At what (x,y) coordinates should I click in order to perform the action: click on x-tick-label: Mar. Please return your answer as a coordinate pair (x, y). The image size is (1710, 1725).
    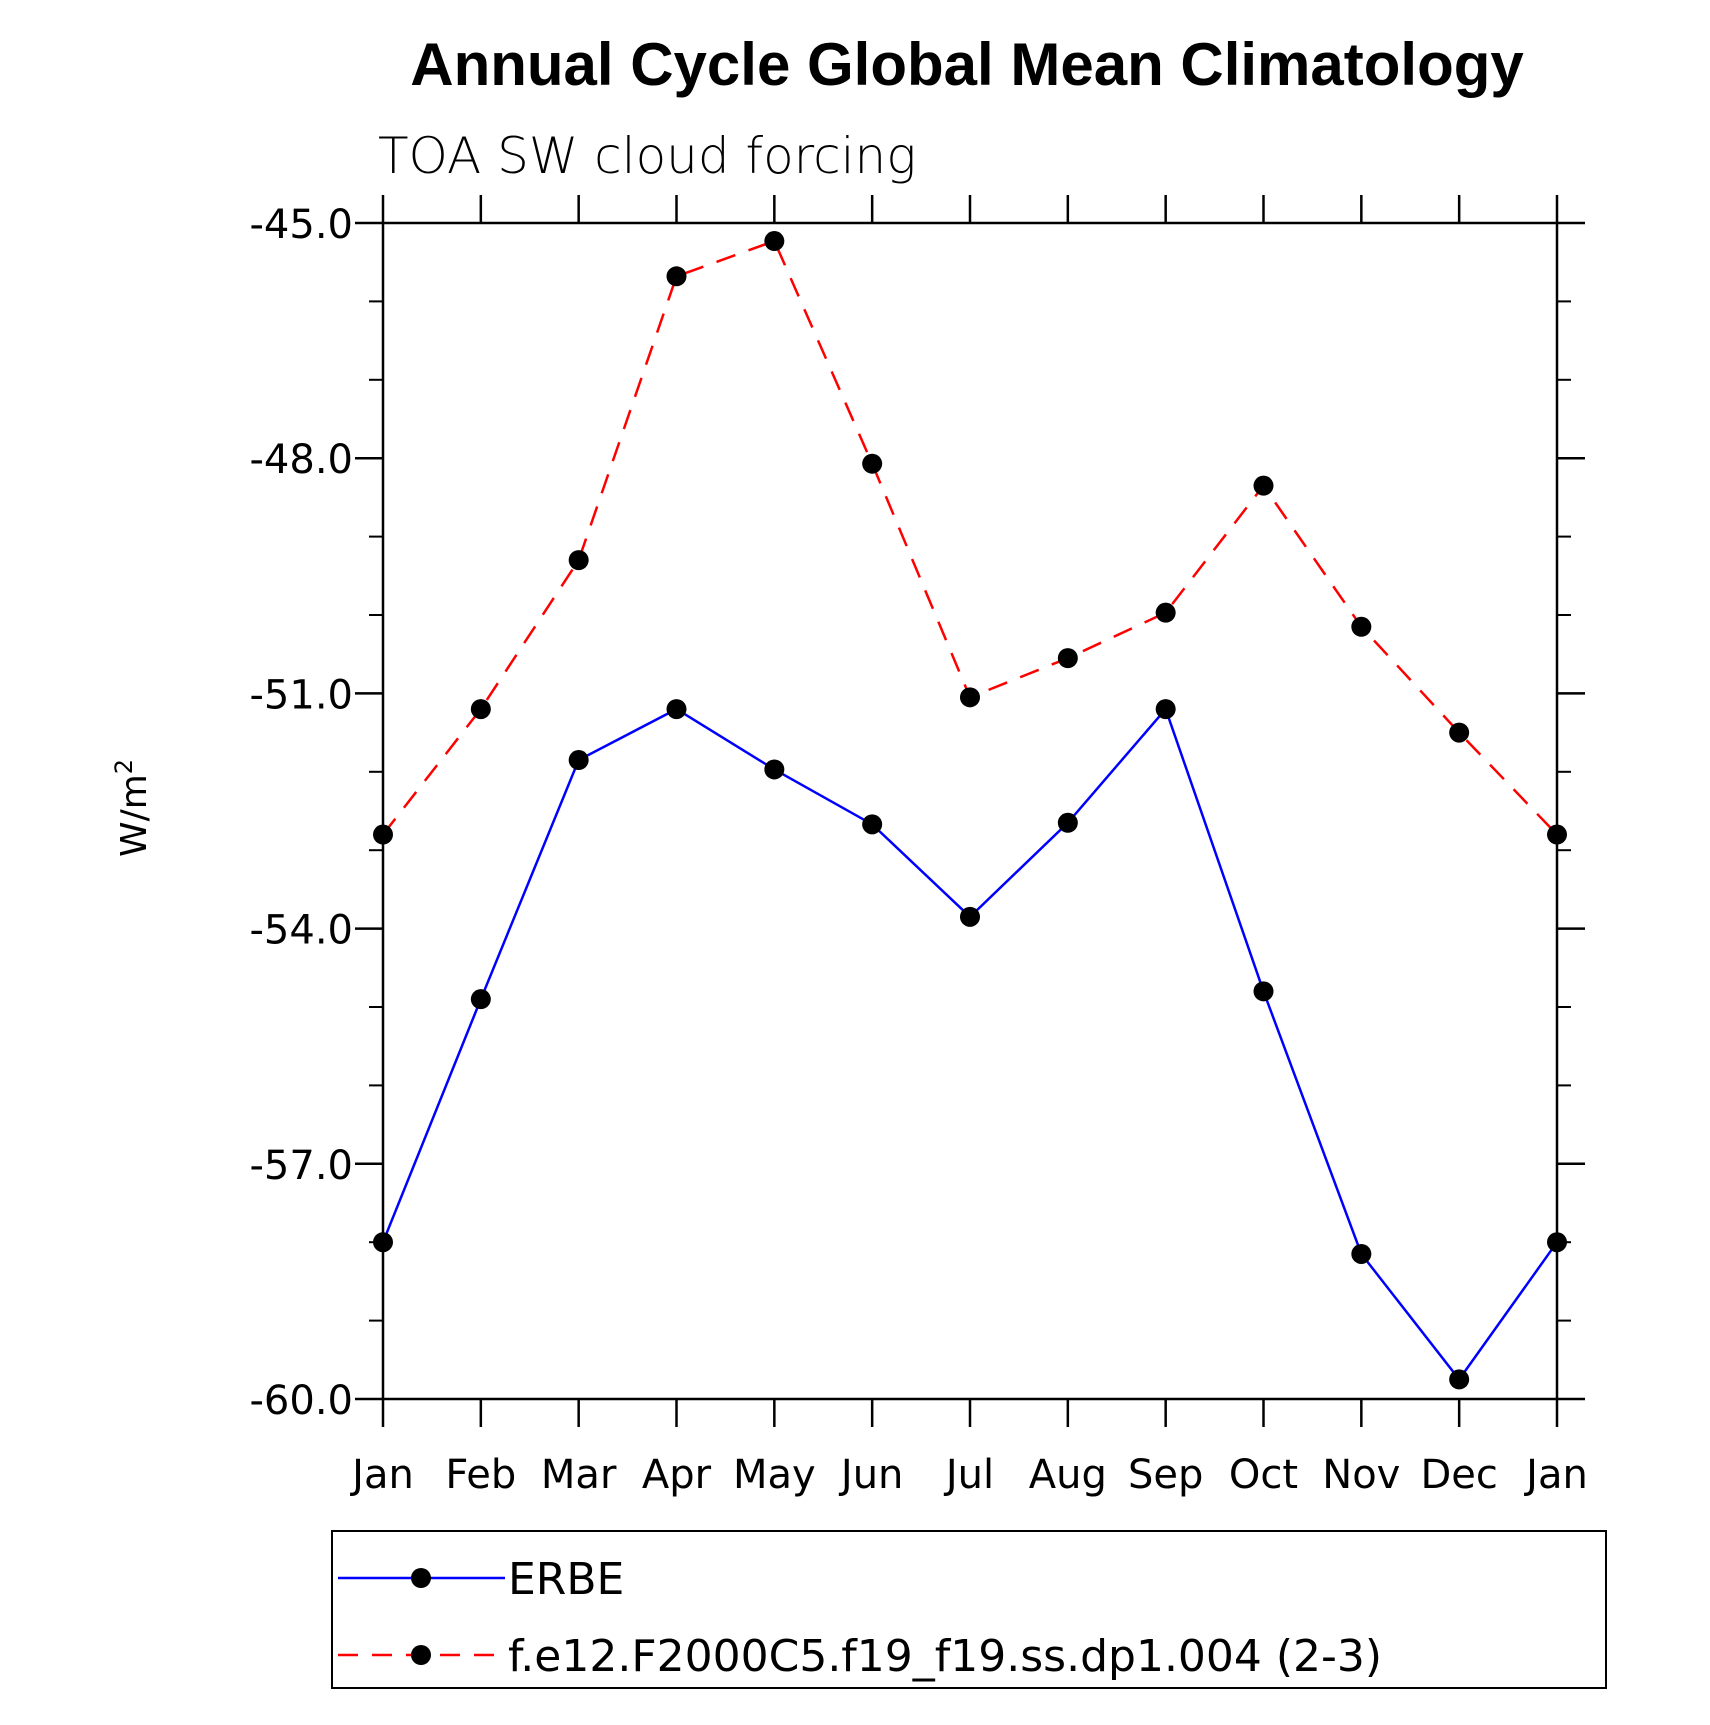
    Looking at the image, I should click on (579, 1475).